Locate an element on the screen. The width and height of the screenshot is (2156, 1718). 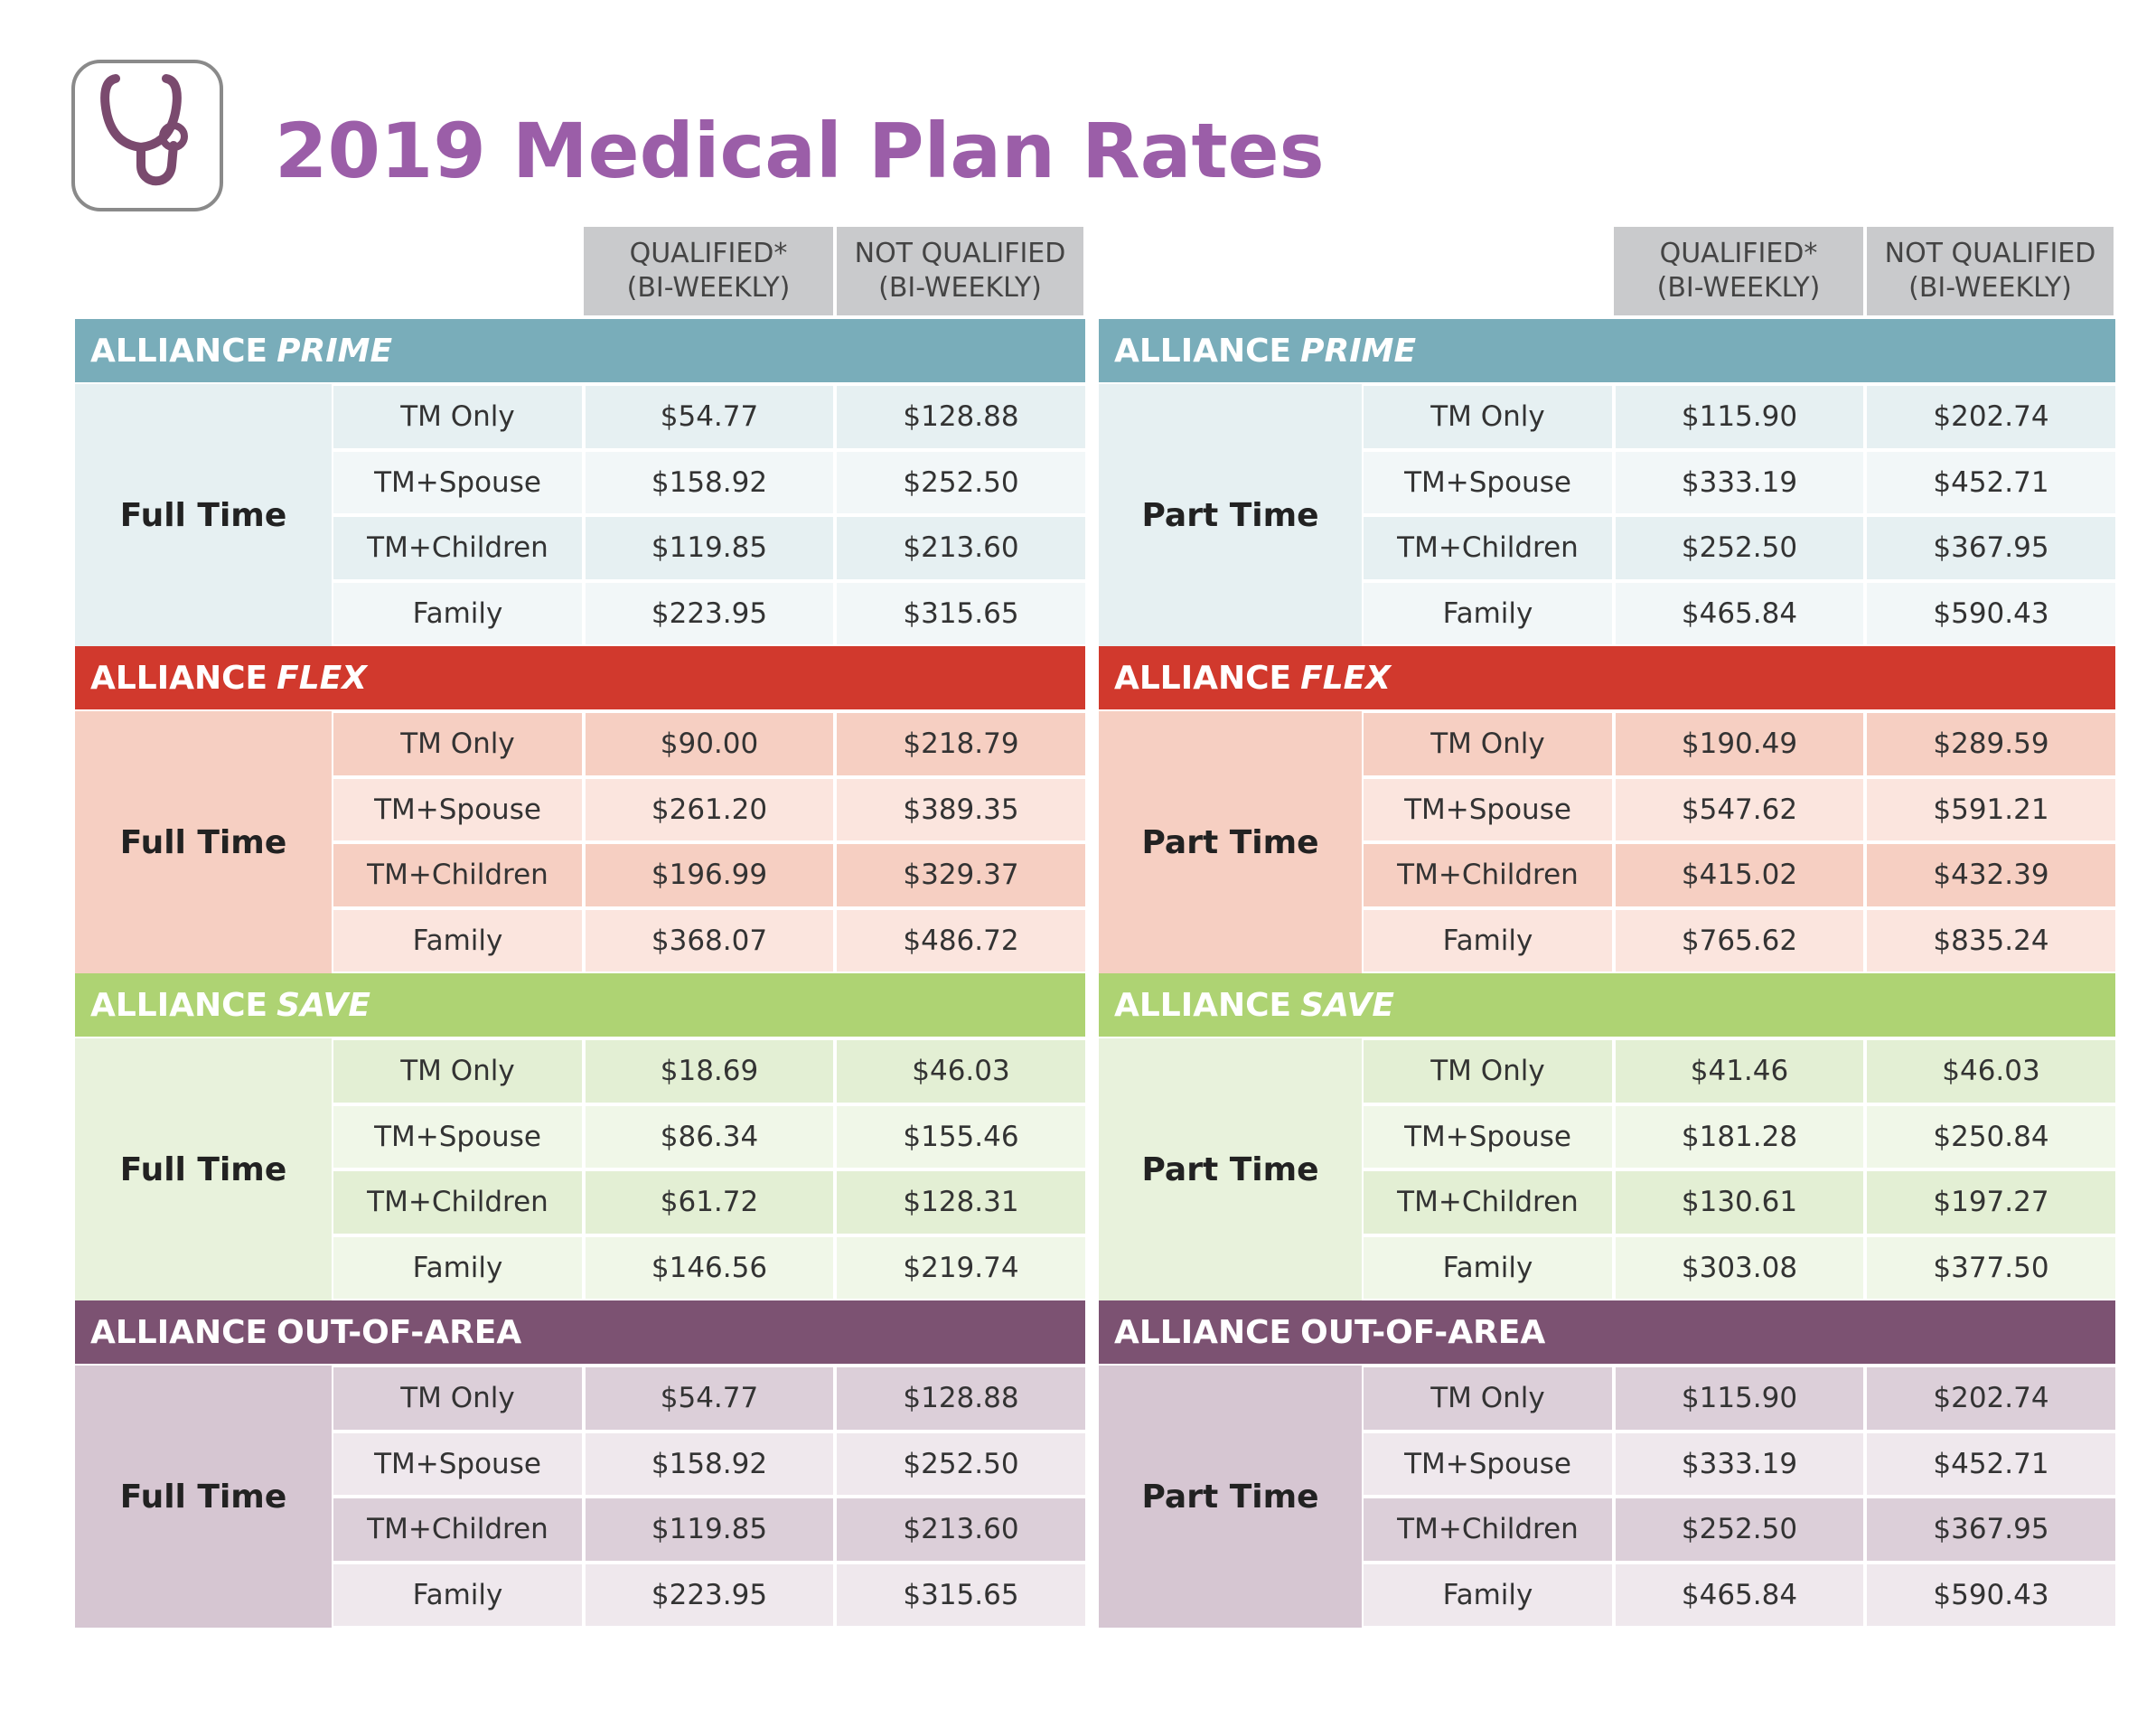
plan-variant: PRIME is located at coordinates (1358, 351).